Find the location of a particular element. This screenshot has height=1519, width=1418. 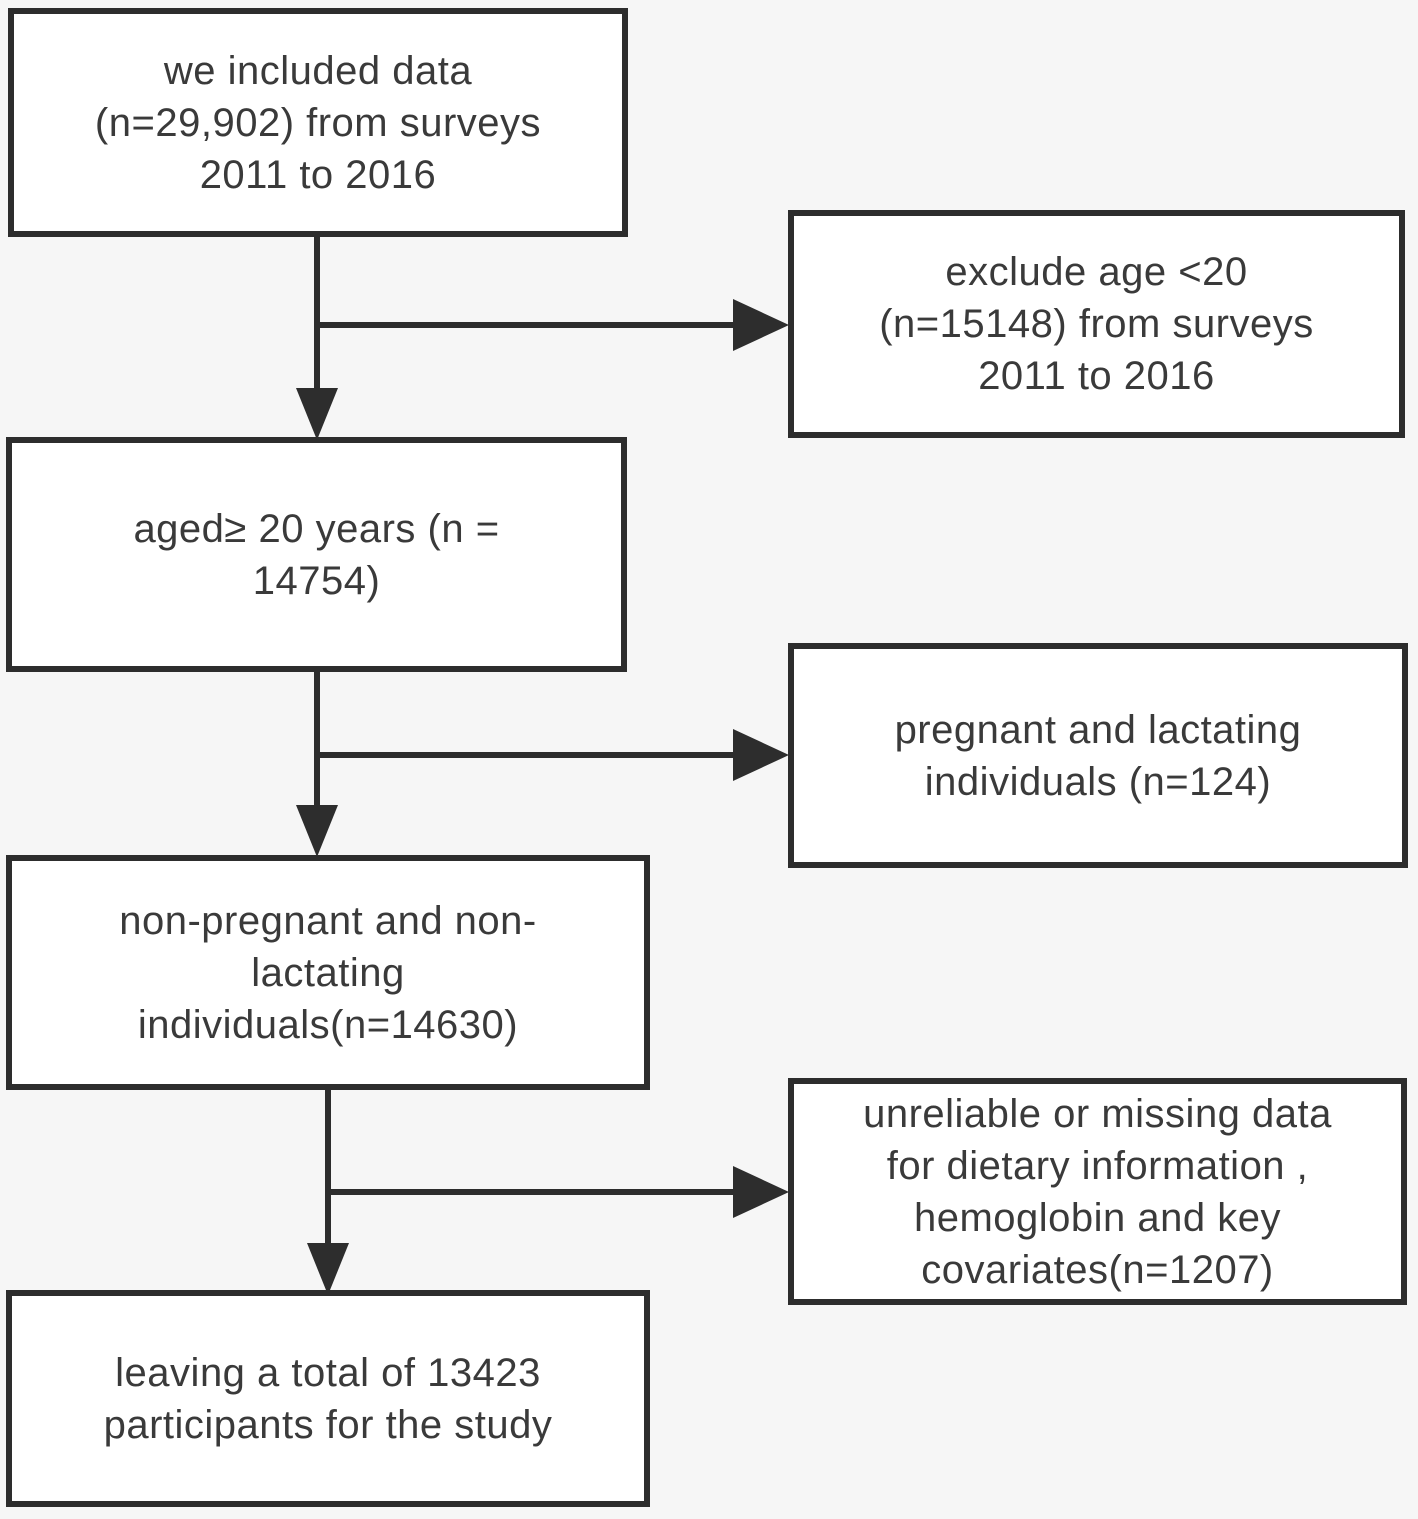

node-aged-20-years: aged≥ 20 years (n = 14754) is located at coordinates (316, 554).